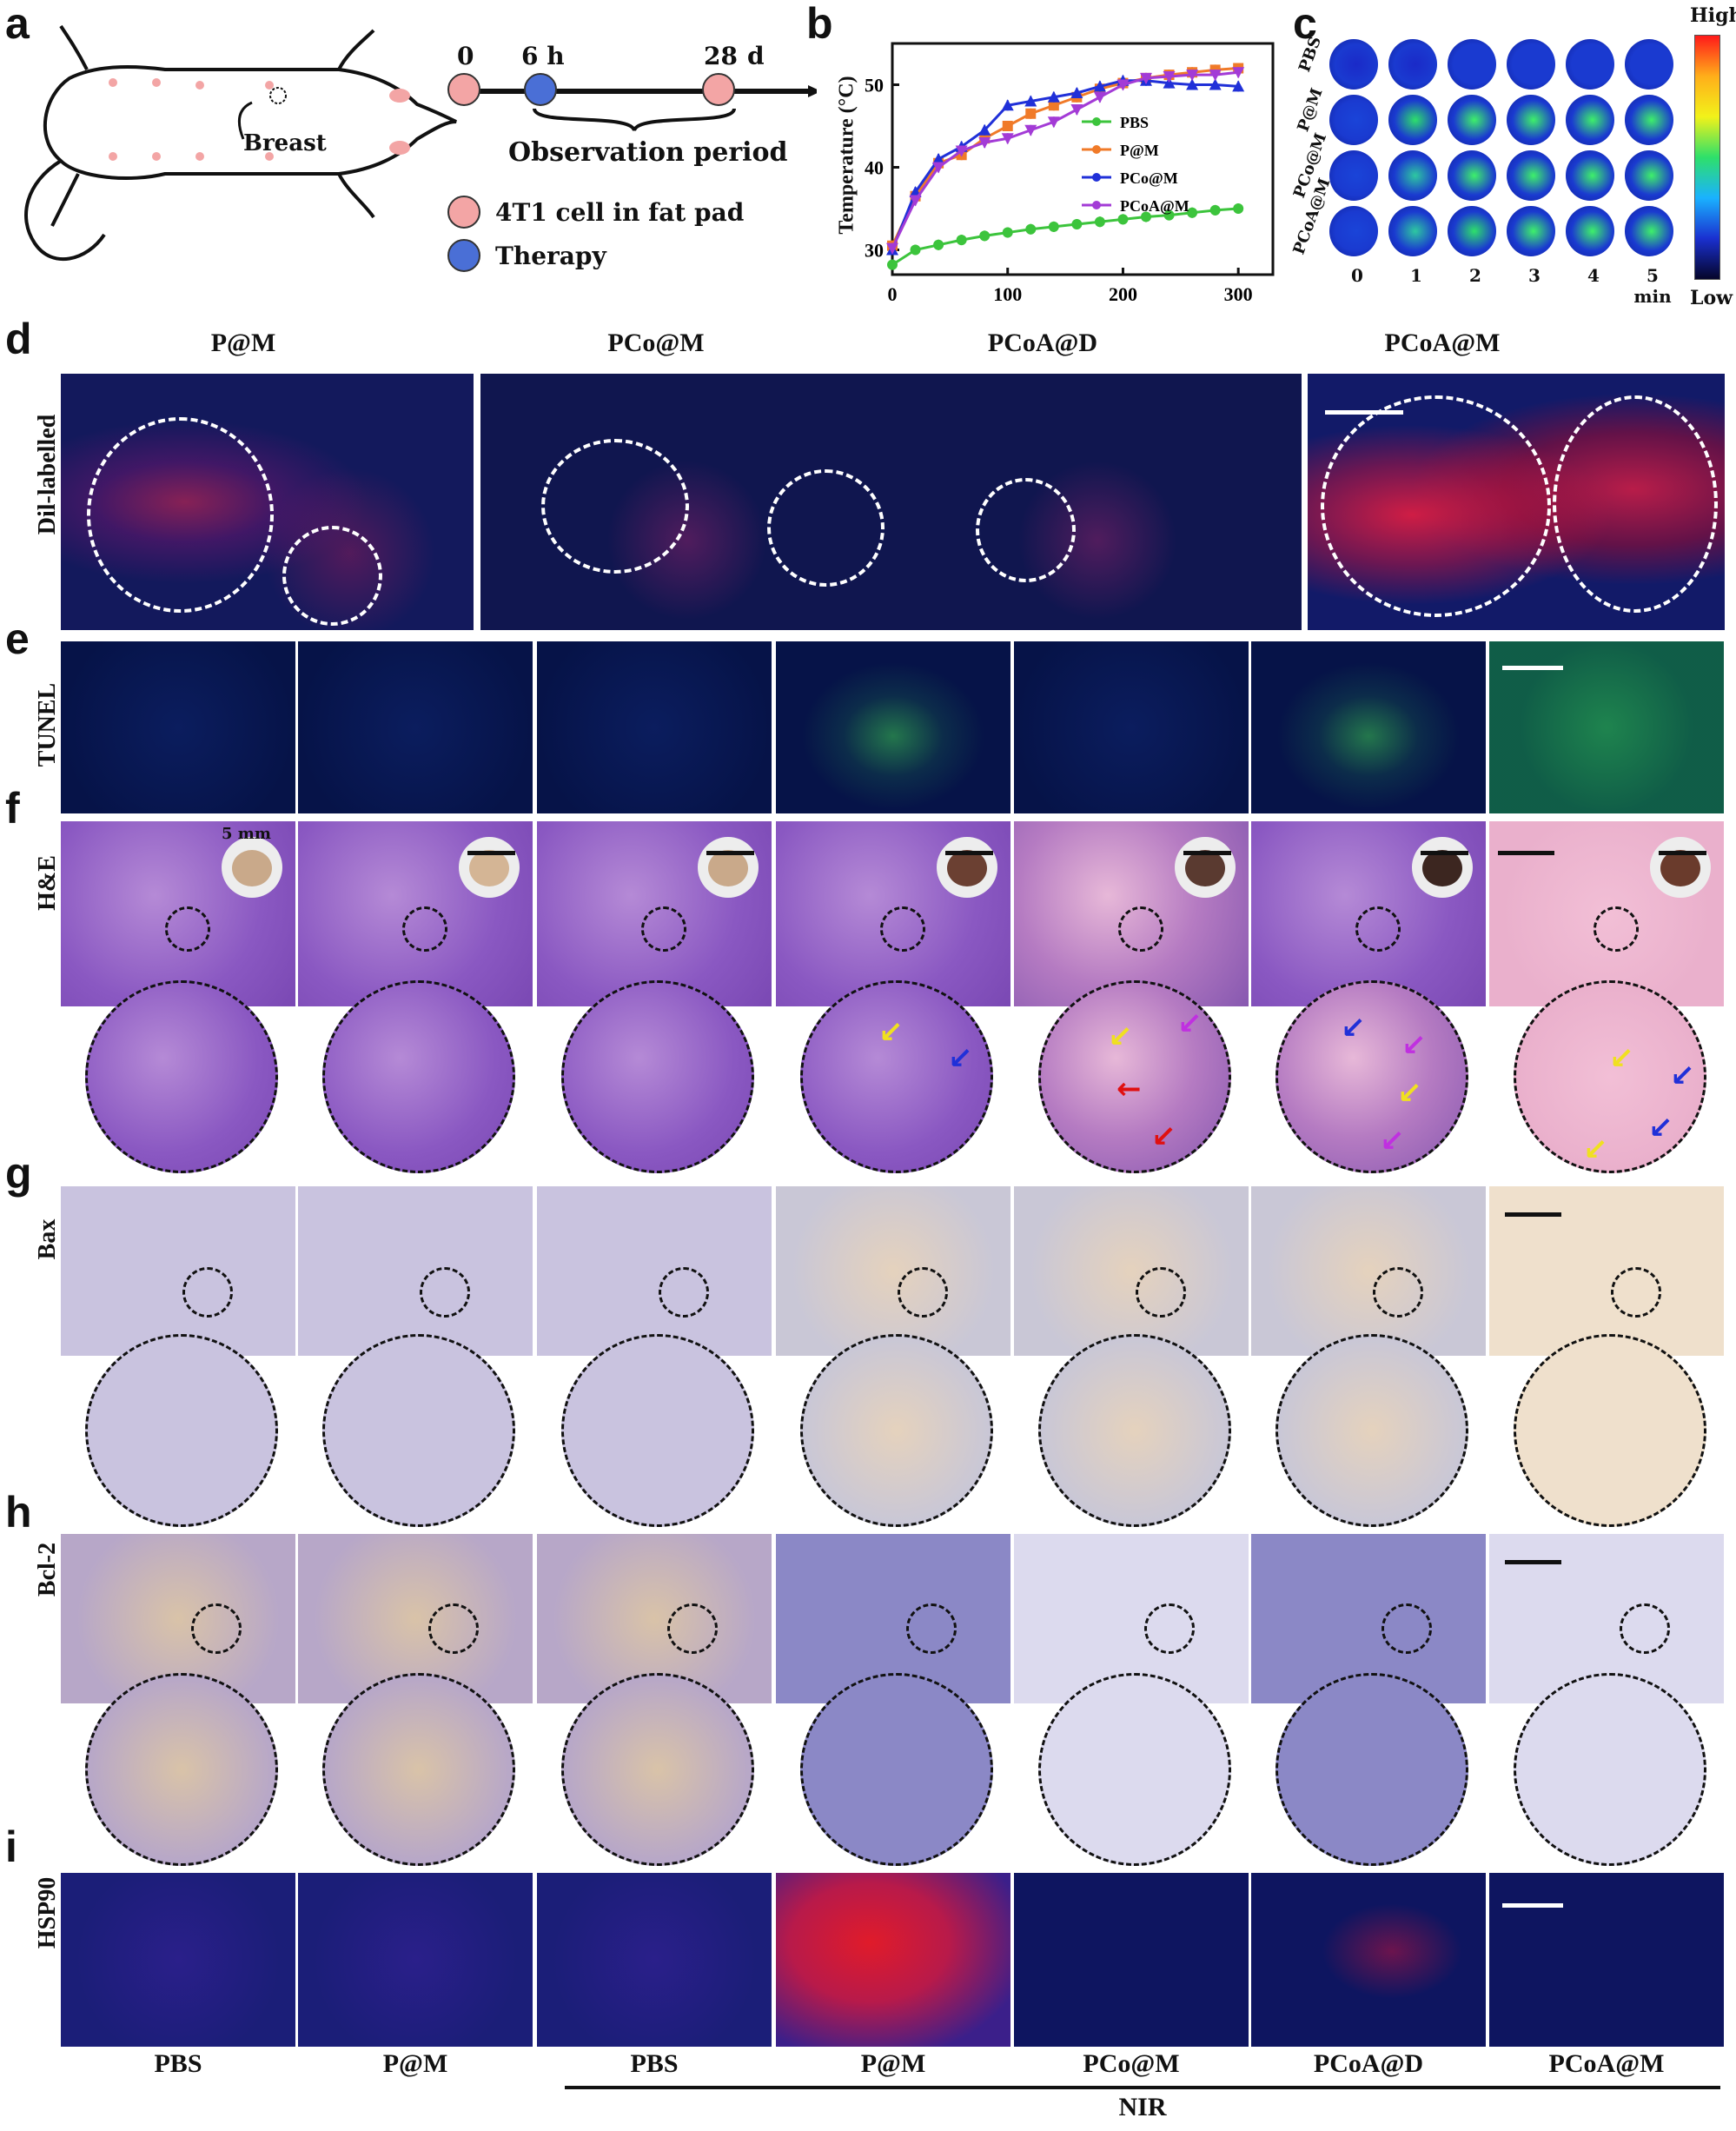 This screenshot has height=2131, width=1736. I want to click on x-tick-label: 100, so click(1007, 294).